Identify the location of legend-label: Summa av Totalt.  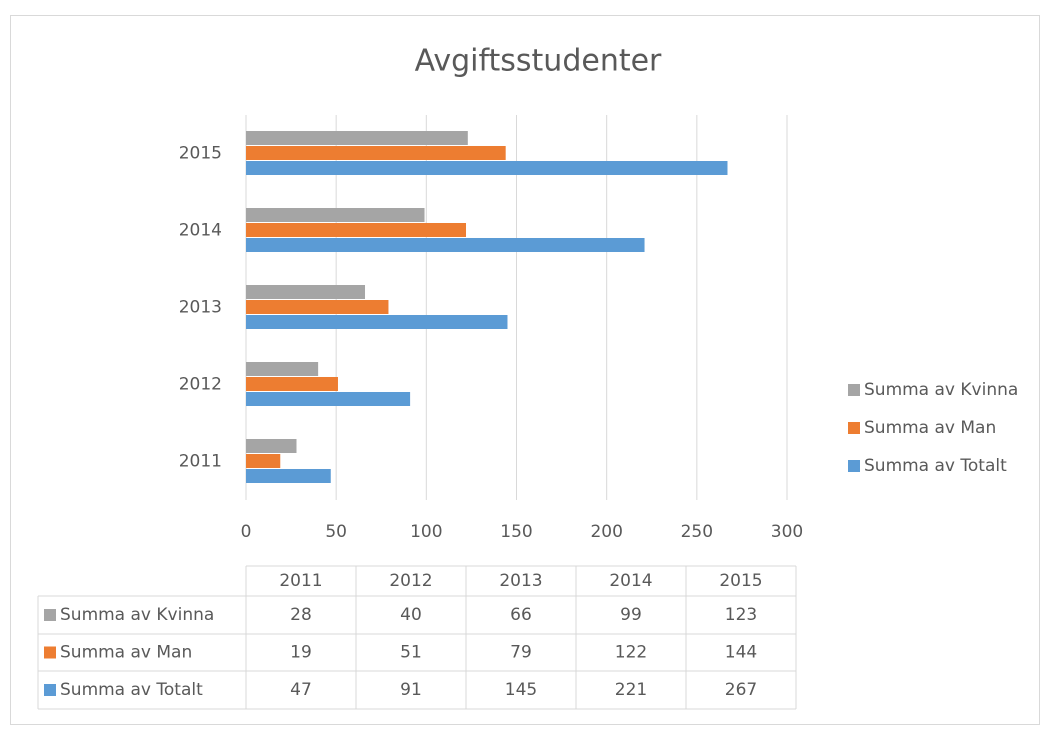
(935, 466).